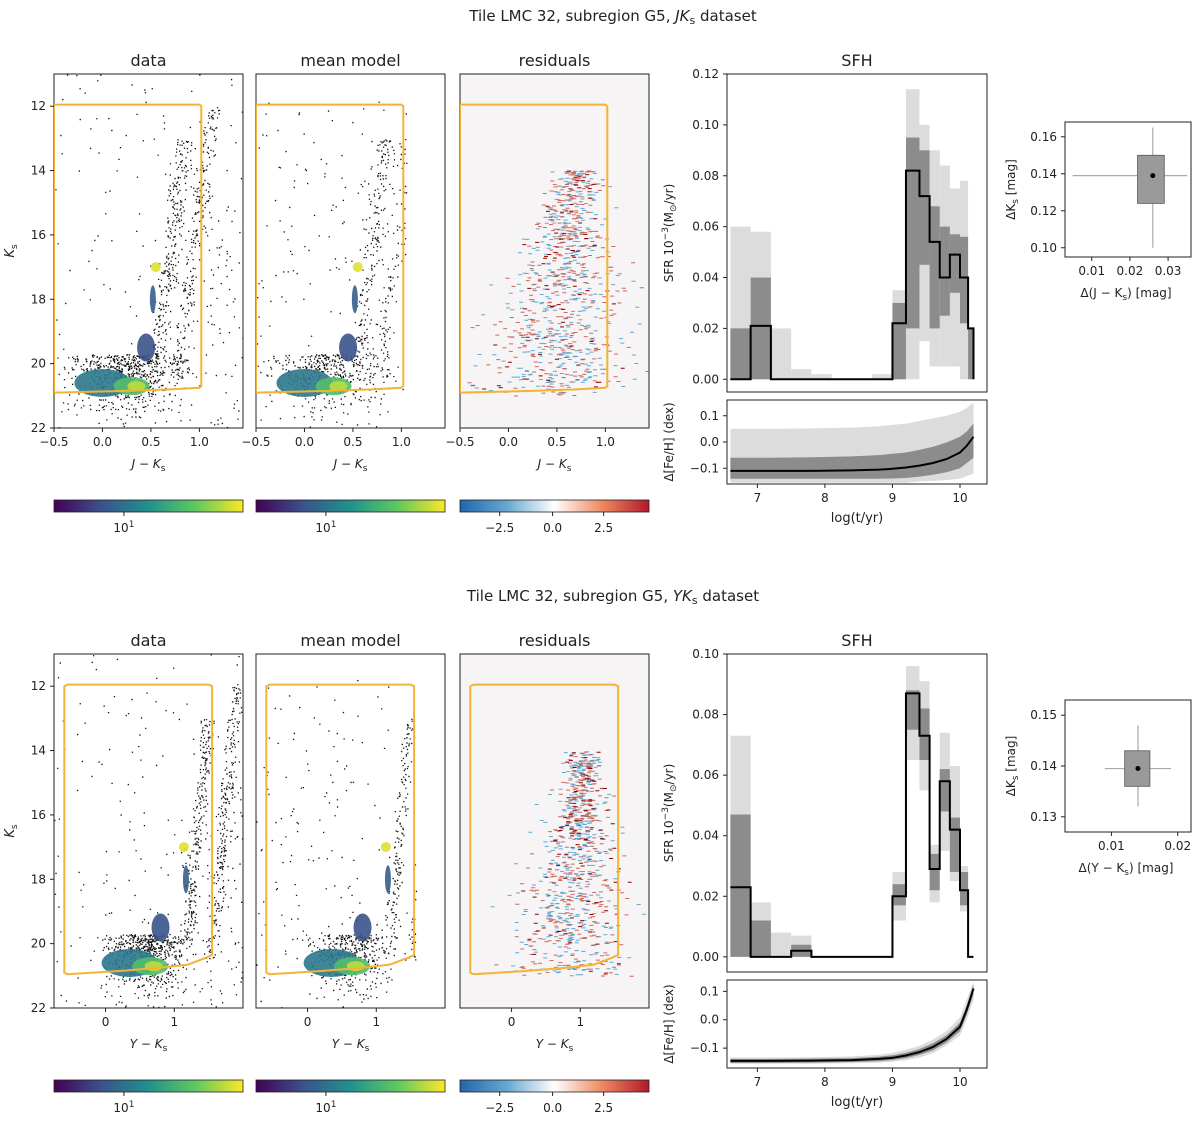  I want to click on feh-band-outer, so click(852, 1022).